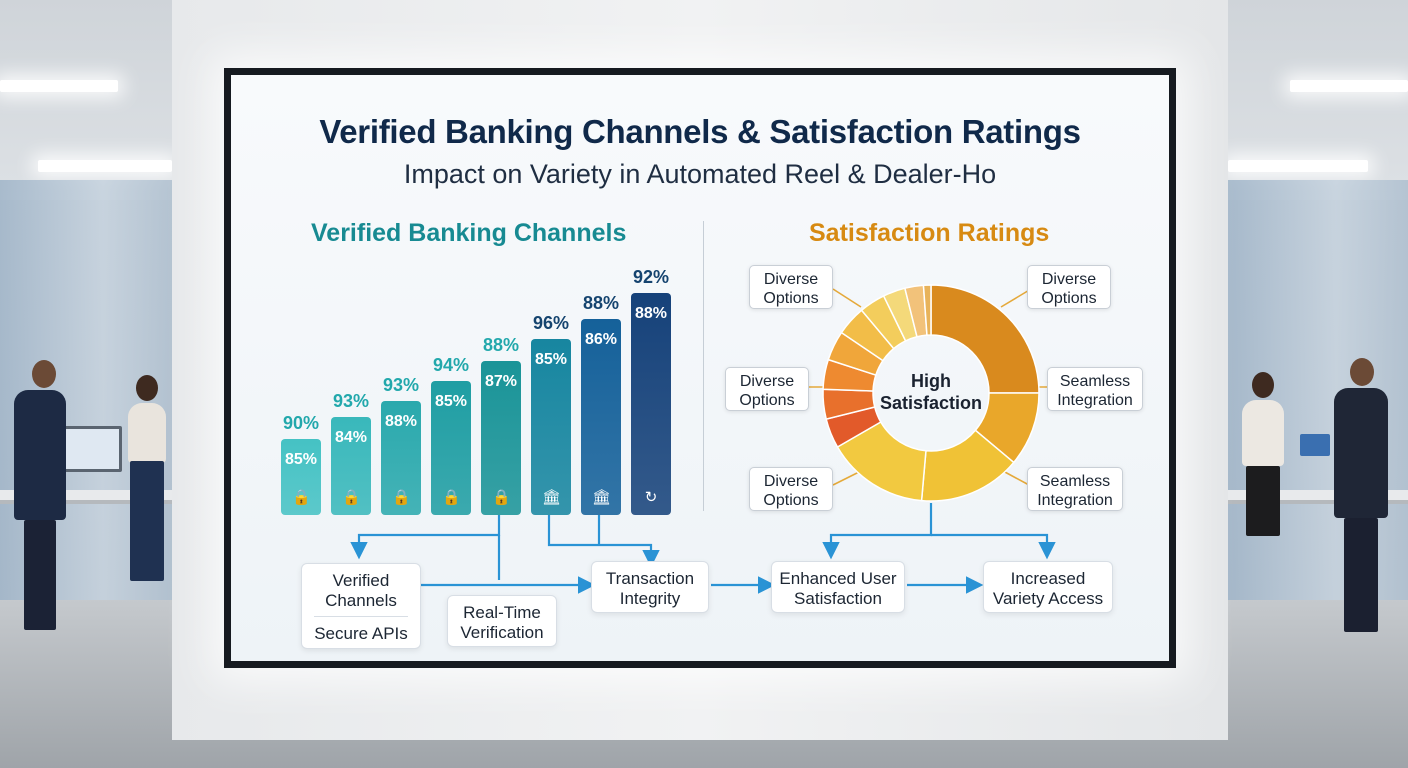 The image size is (1408, 768). I want to click on bar-7: 86% 🏛, so click(601, 417).